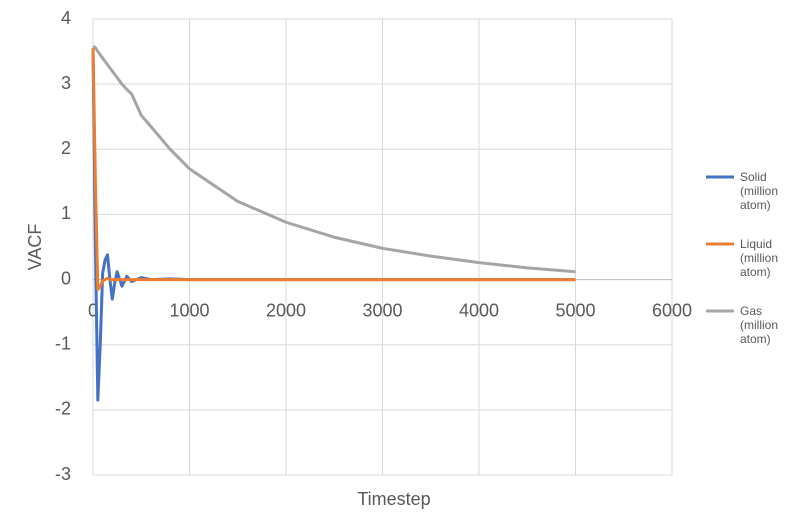 Image resolution: width=800 pixels, height=521 pixels. I want to click on y-tick-label: 0, so click(66, 278).